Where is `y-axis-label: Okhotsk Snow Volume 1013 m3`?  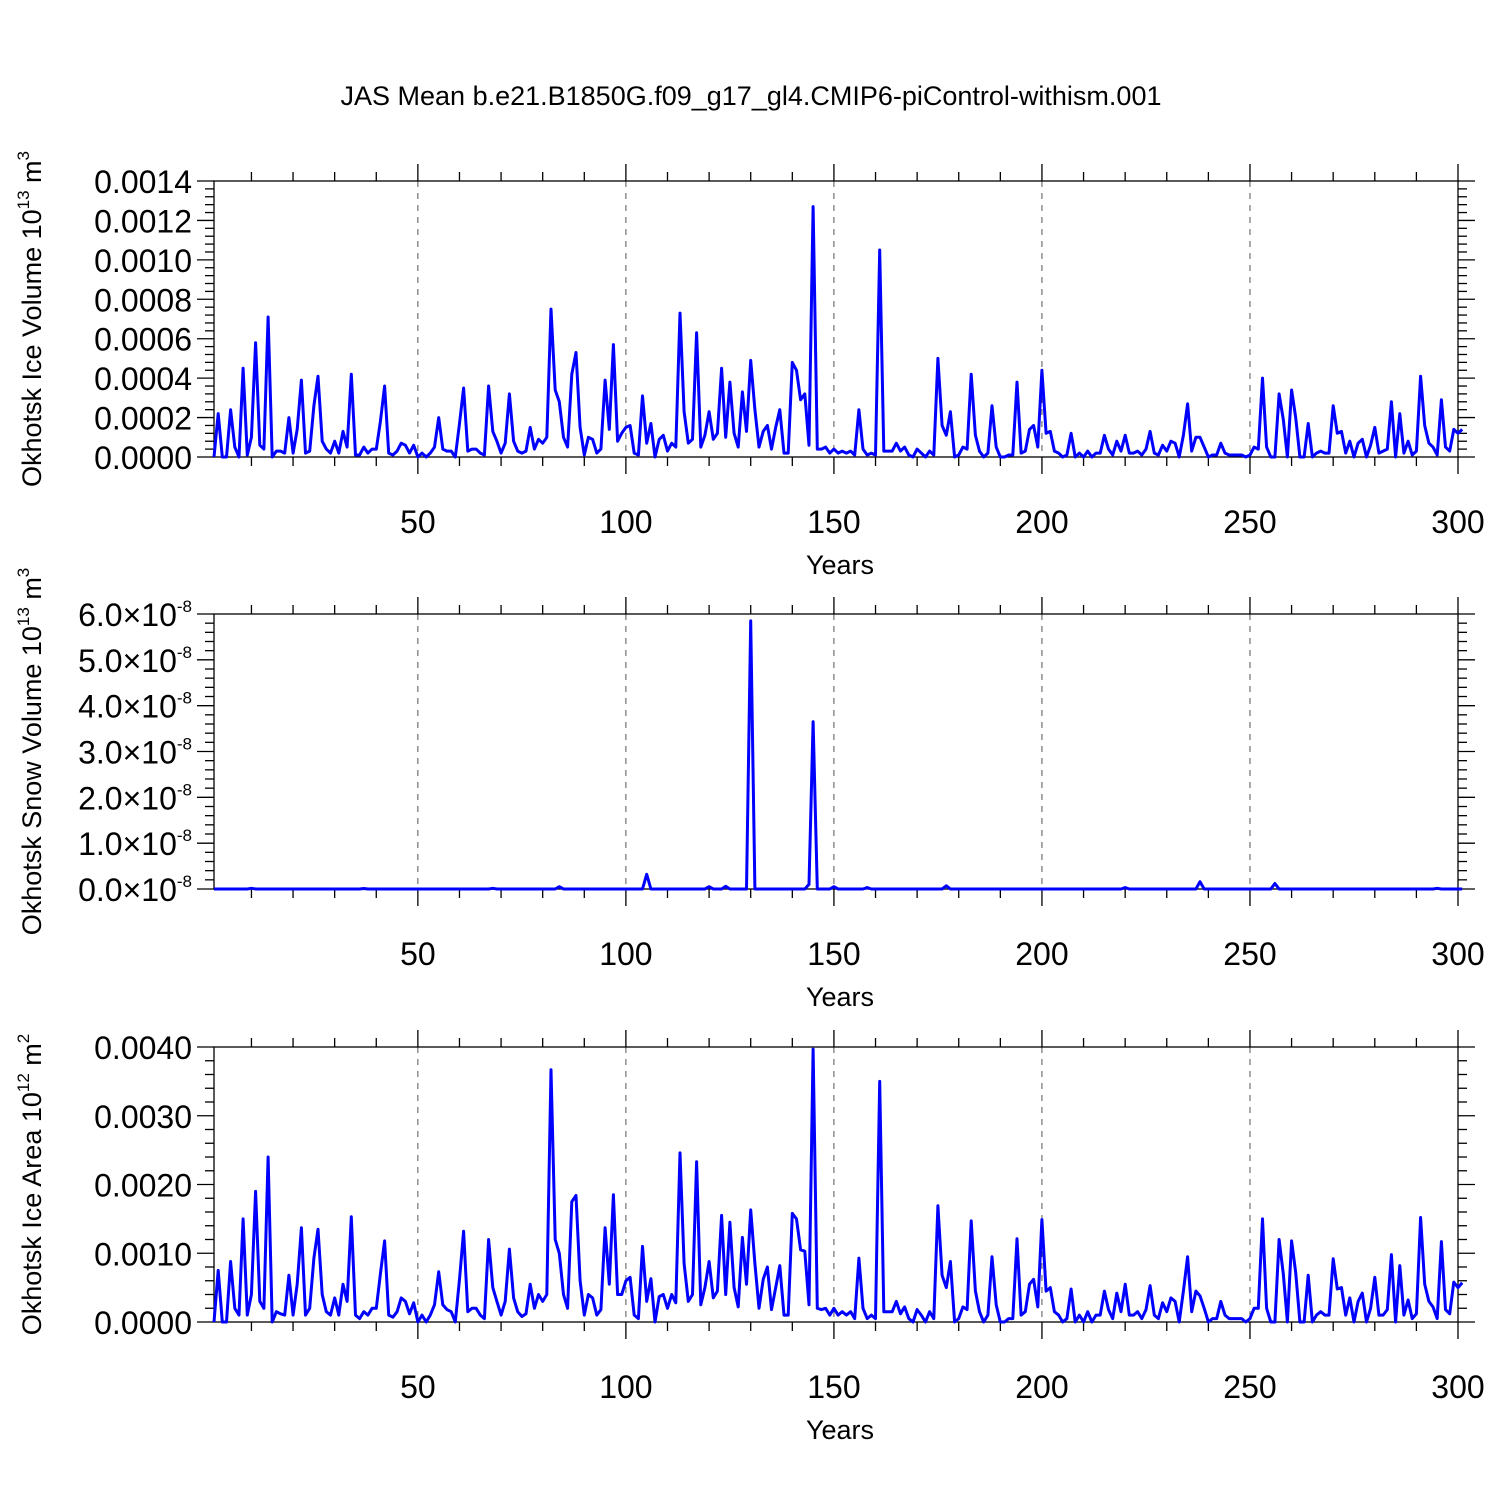
y-axis-label: Okhotsk Snow Volume 1013 m3 is located at coordinates (30, 752).